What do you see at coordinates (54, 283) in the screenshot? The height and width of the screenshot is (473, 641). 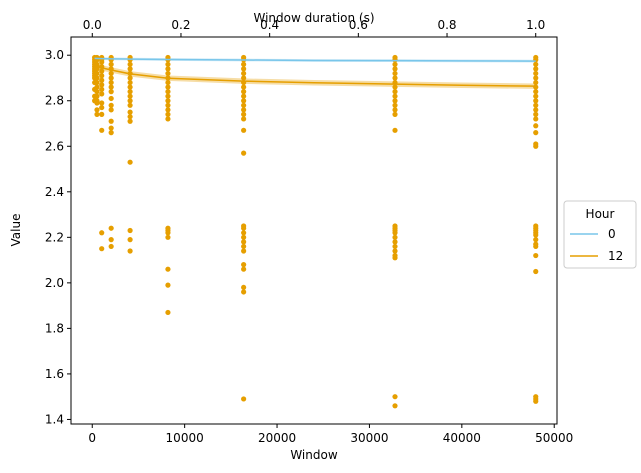 I see `y-tick-label: 2.0` at bounding box center [54, 283].